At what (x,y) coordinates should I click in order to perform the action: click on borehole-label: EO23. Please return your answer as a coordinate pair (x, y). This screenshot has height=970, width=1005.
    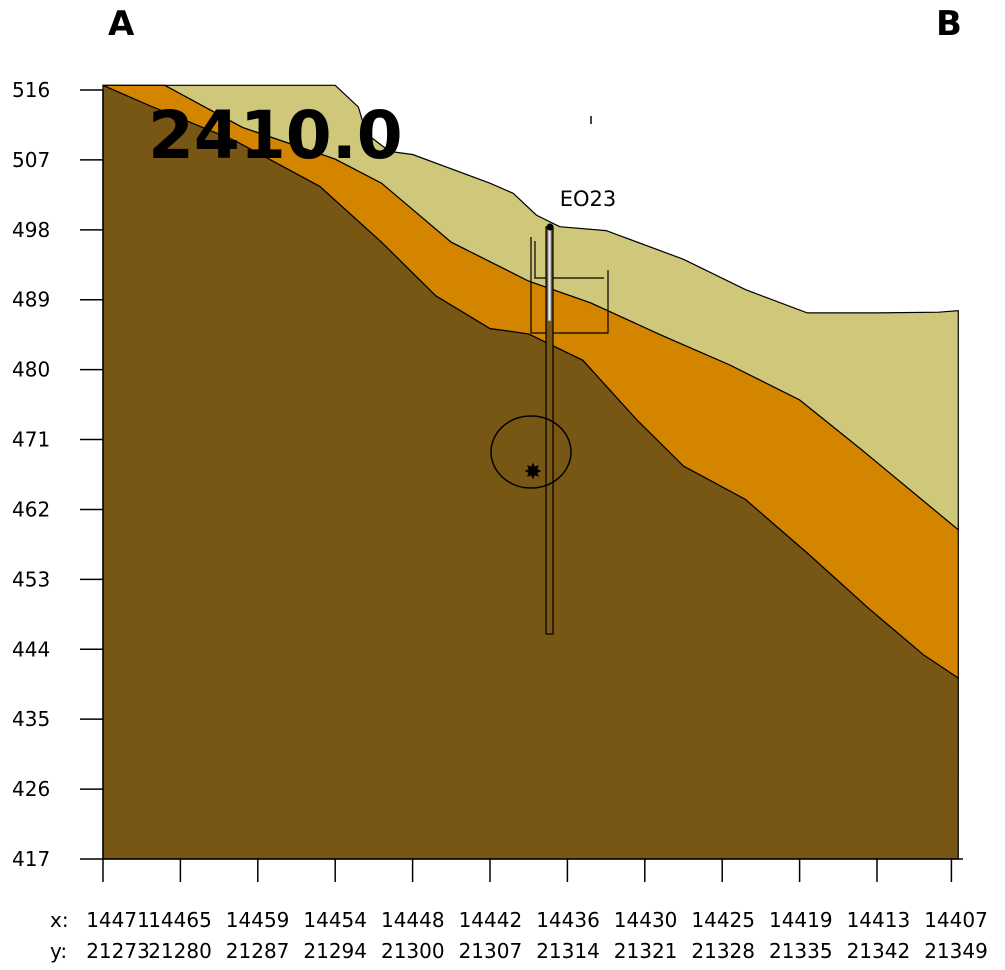
    Looking at the image, I should click on (588, 199).